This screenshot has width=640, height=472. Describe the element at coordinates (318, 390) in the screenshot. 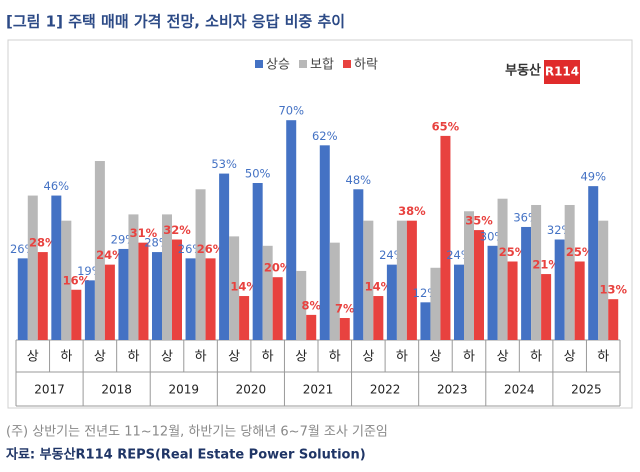

I see `year-label: 2021` at that location.